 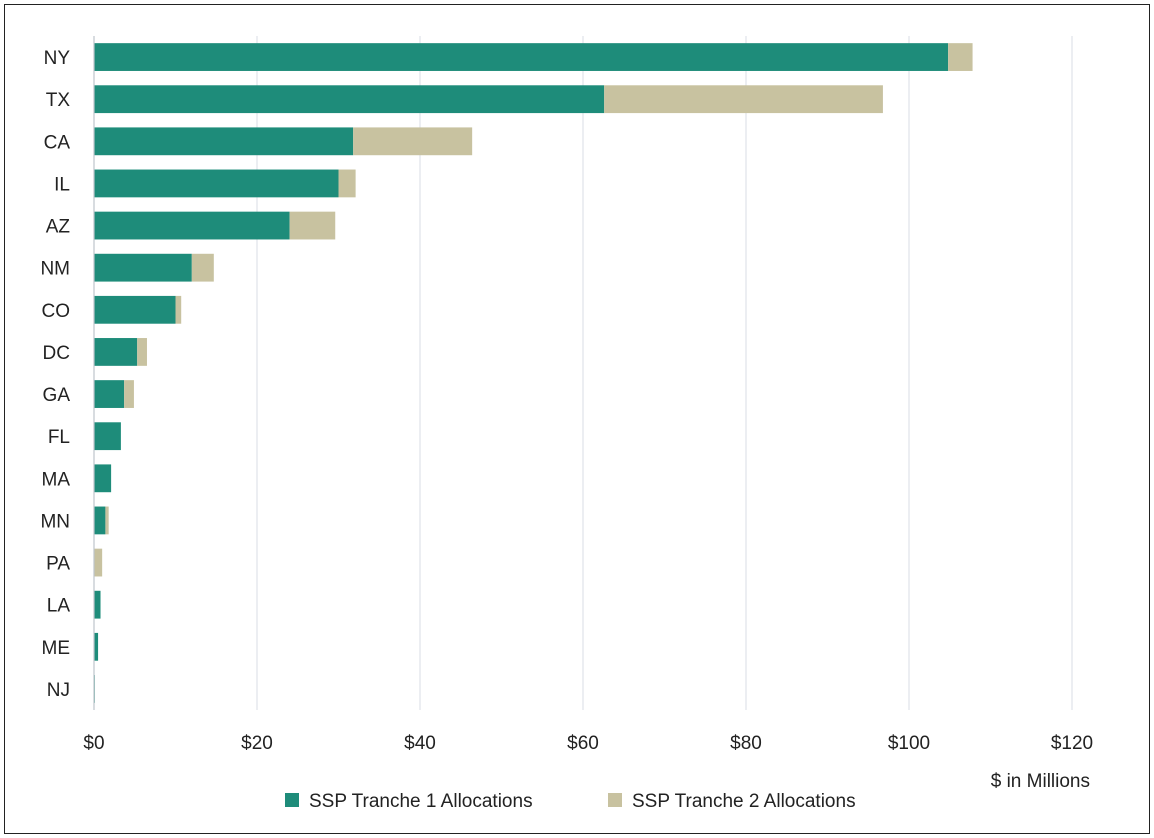 What do you see at coordinates (58, 690) in the screenshot?
I see `category-label-nj: NJ` at bounding box center [58, 690].